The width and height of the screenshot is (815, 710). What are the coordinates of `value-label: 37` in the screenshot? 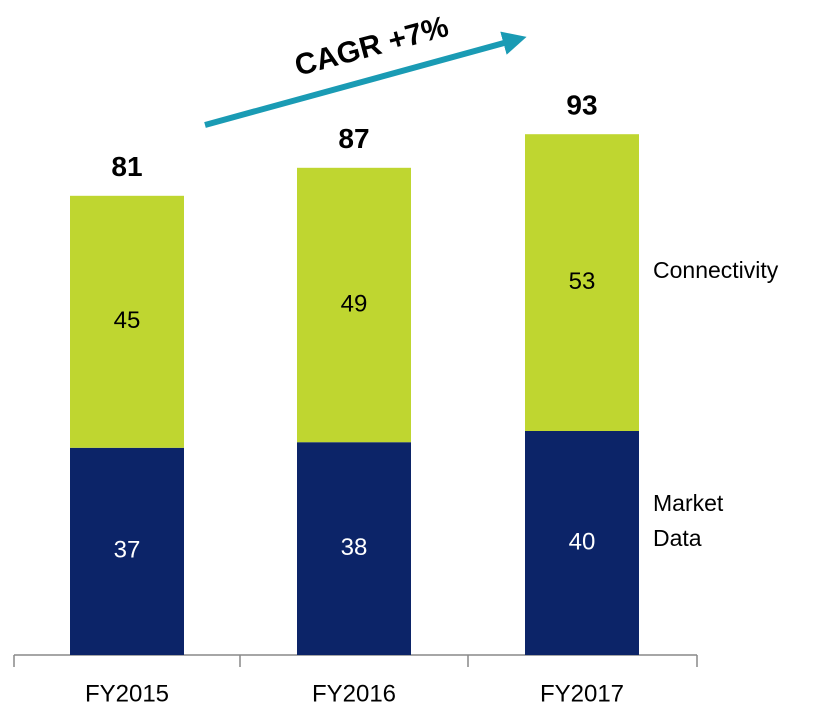 It's located at (127, 550).